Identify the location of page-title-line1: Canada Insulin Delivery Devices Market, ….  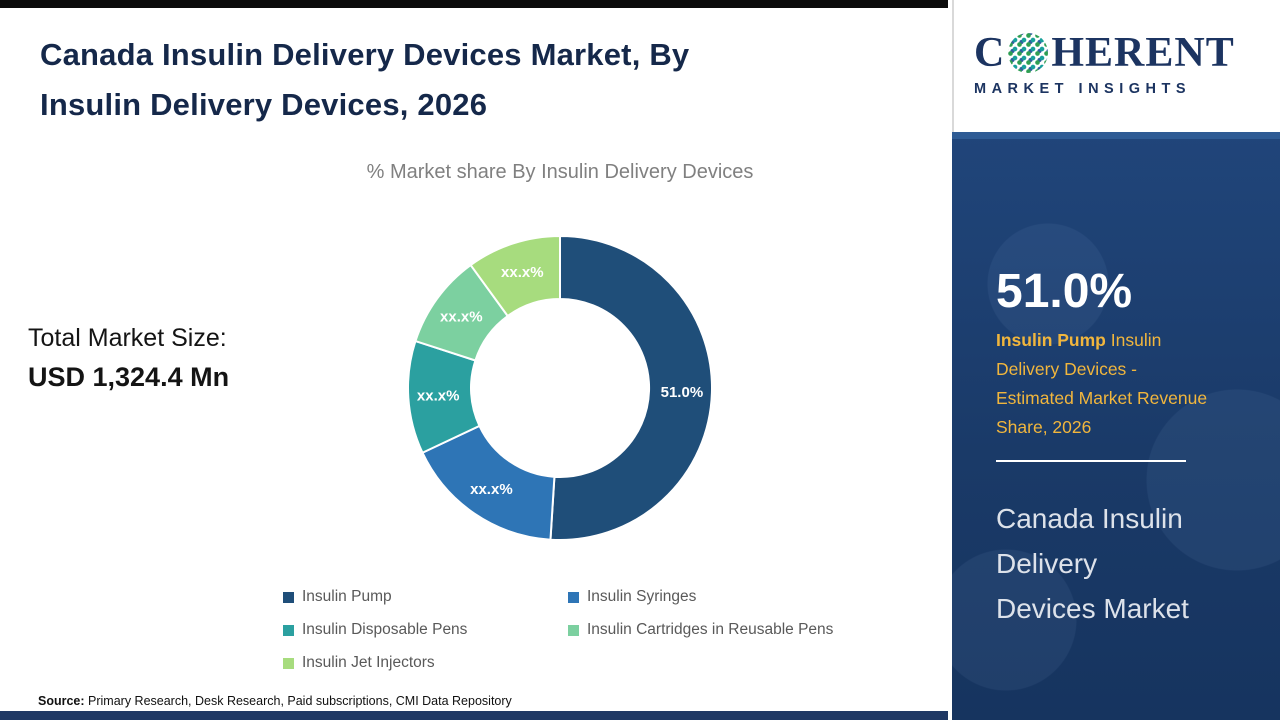
(365, 54).